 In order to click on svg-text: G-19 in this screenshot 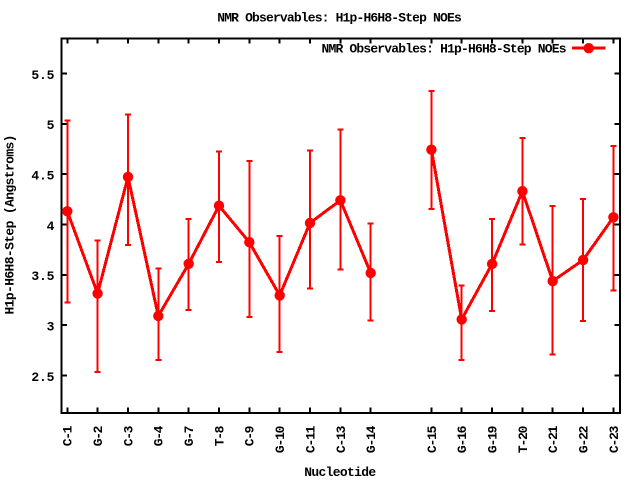, I will do `click(493, 439)`.